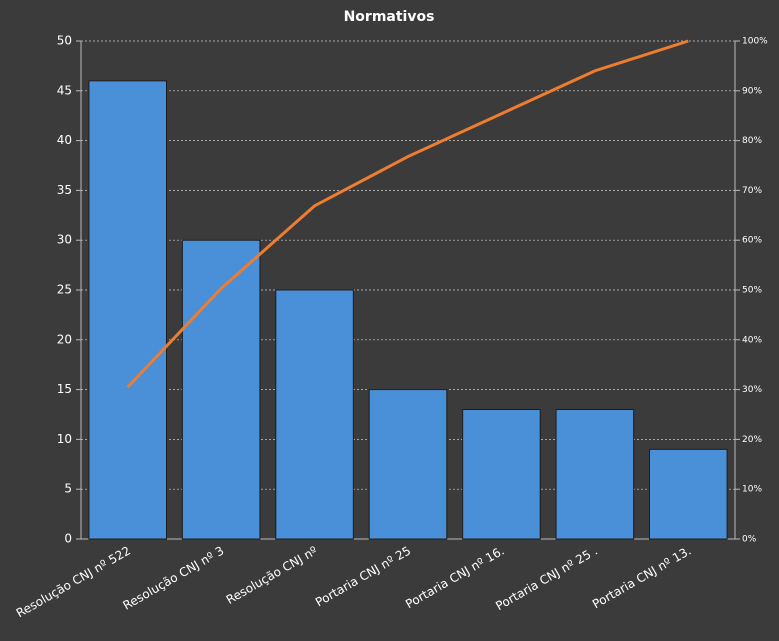 The height and width of the screenshot is (641, 779). I want to click on y2-tick-label: 30%, so click(752, 390).